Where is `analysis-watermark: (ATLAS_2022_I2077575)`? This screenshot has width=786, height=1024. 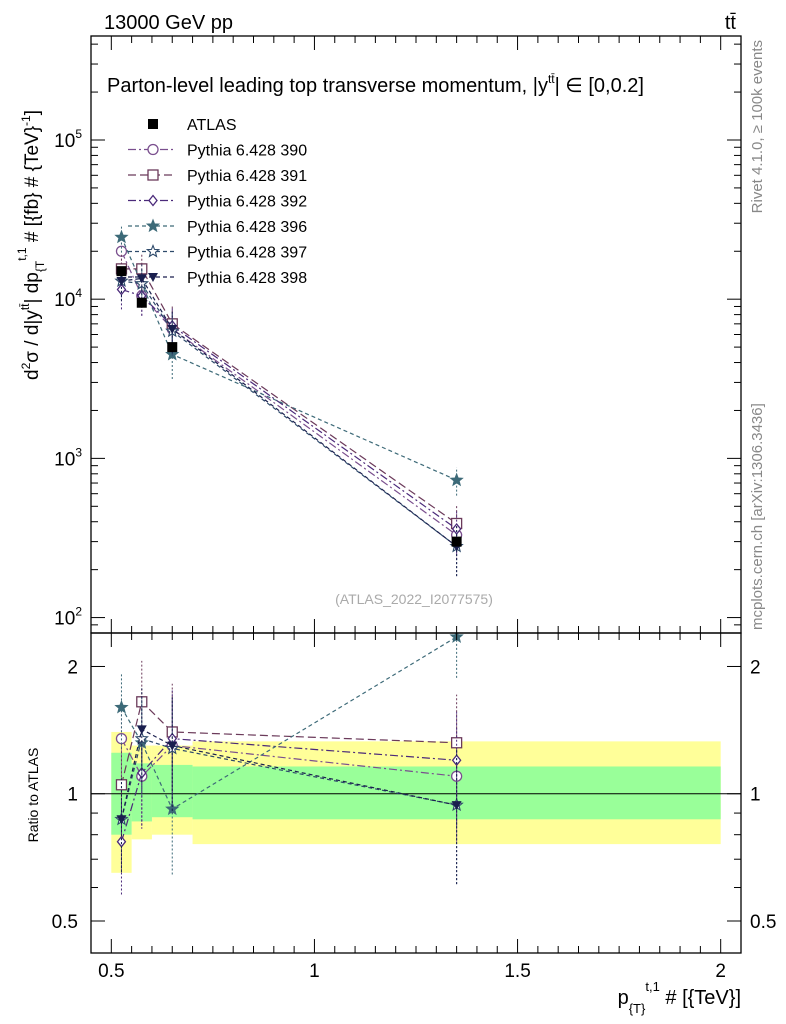
analysis-watermark: (ATLAS_2022_I2077575) is located at coordinates (414, 599).